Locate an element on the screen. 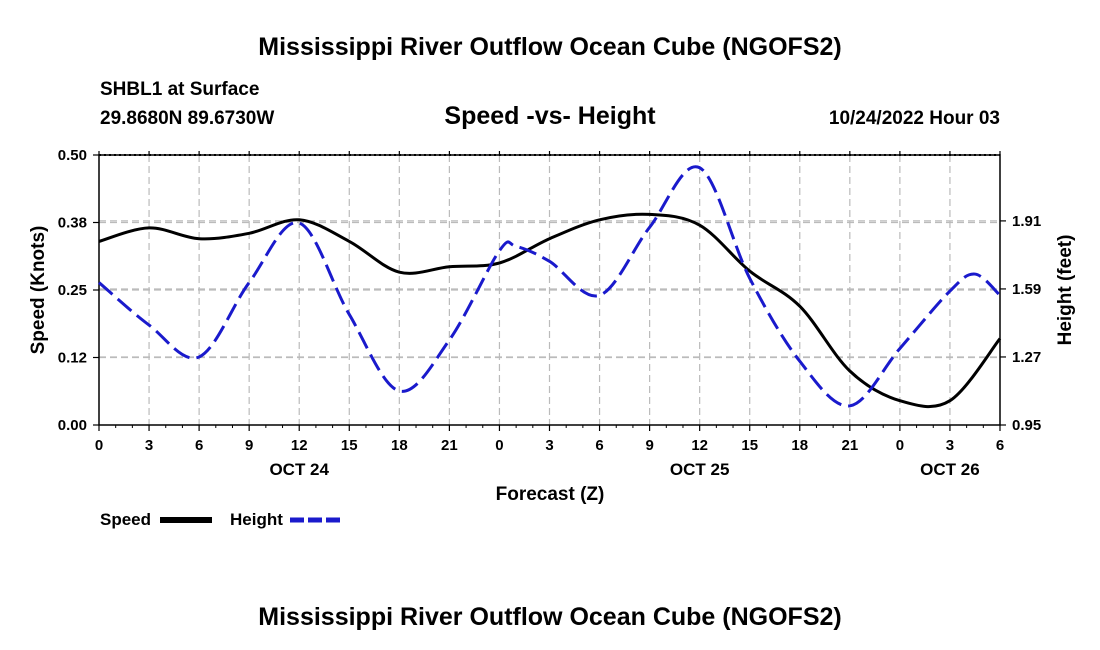  y-left-tick-label: 0.25 is located at coordinates (72, 290).